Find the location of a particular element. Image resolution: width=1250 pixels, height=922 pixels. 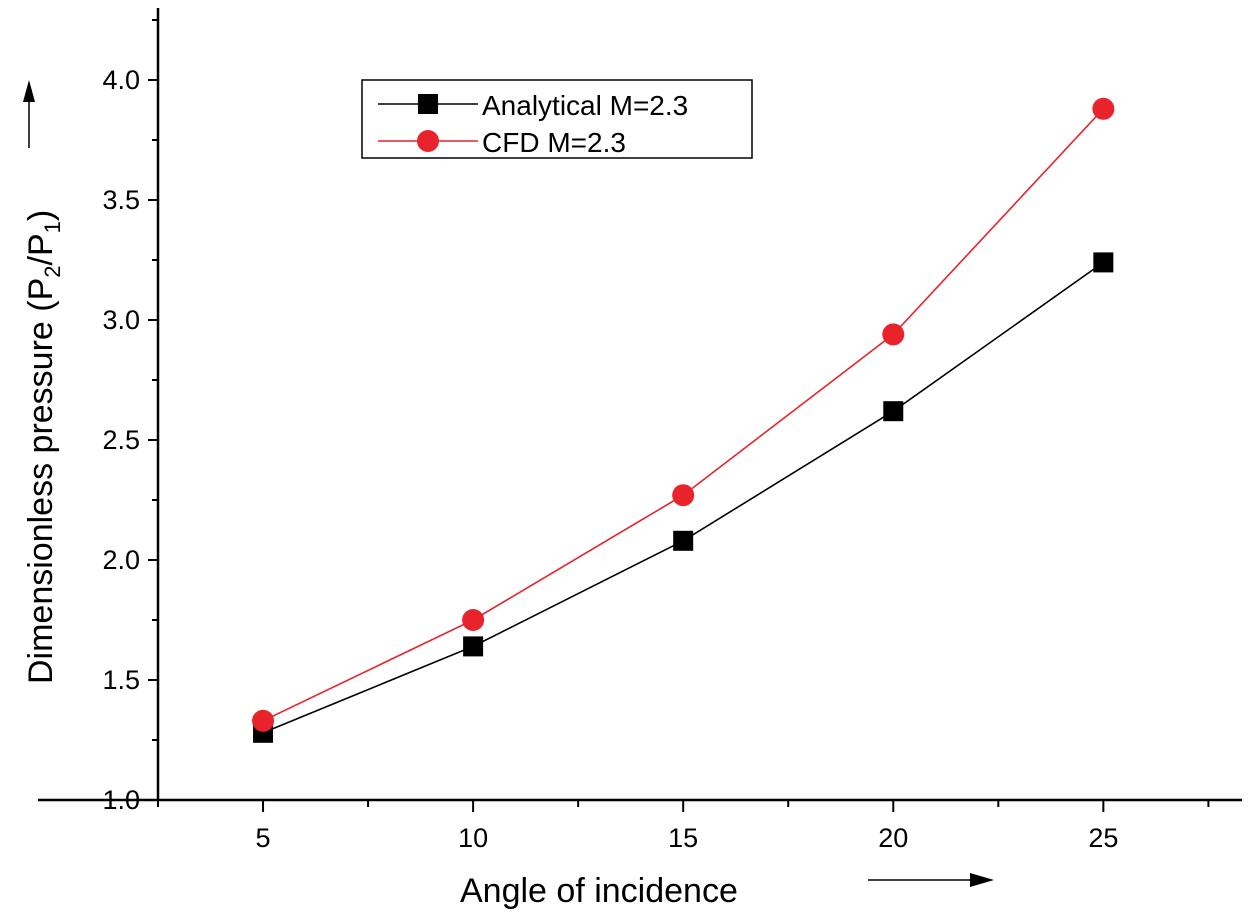

y-axis-title-sub1: 2 is located at coordinates (52, 271).